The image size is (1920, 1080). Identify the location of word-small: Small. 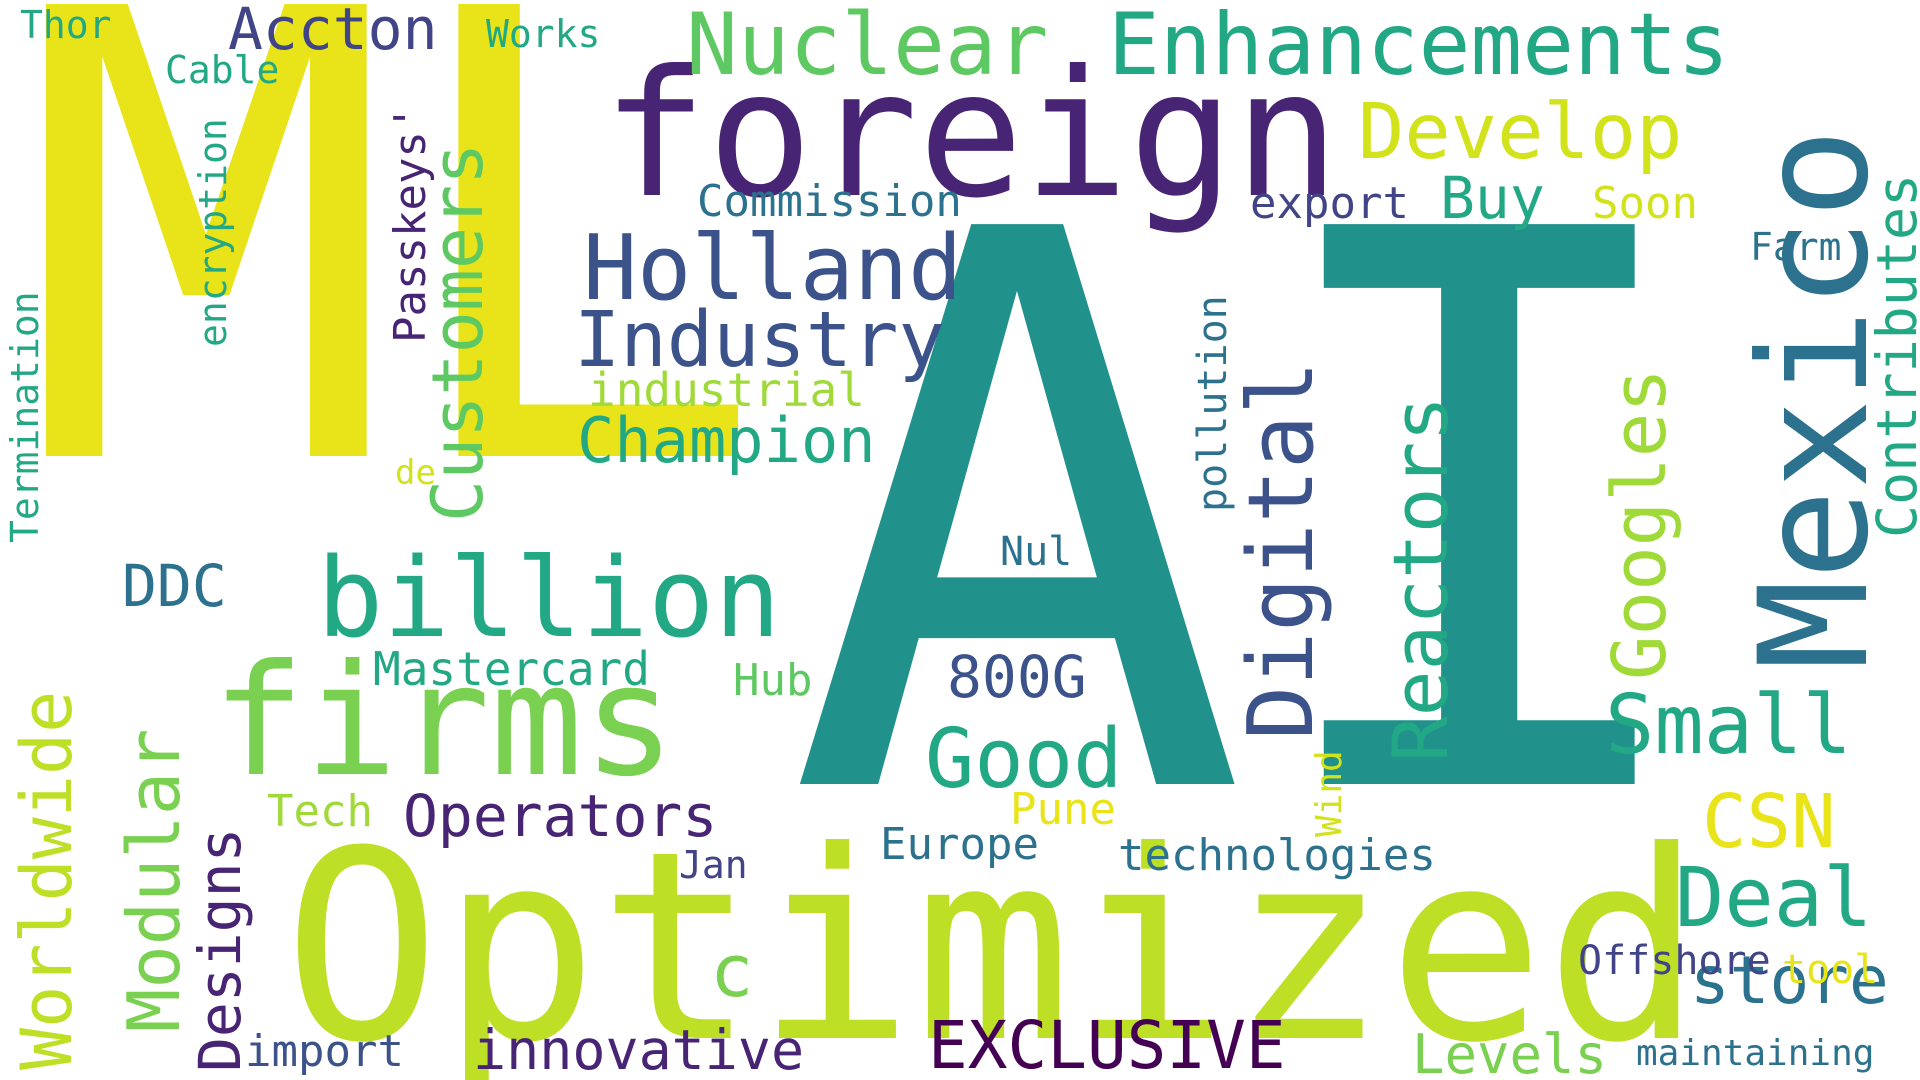
(1728, 725).